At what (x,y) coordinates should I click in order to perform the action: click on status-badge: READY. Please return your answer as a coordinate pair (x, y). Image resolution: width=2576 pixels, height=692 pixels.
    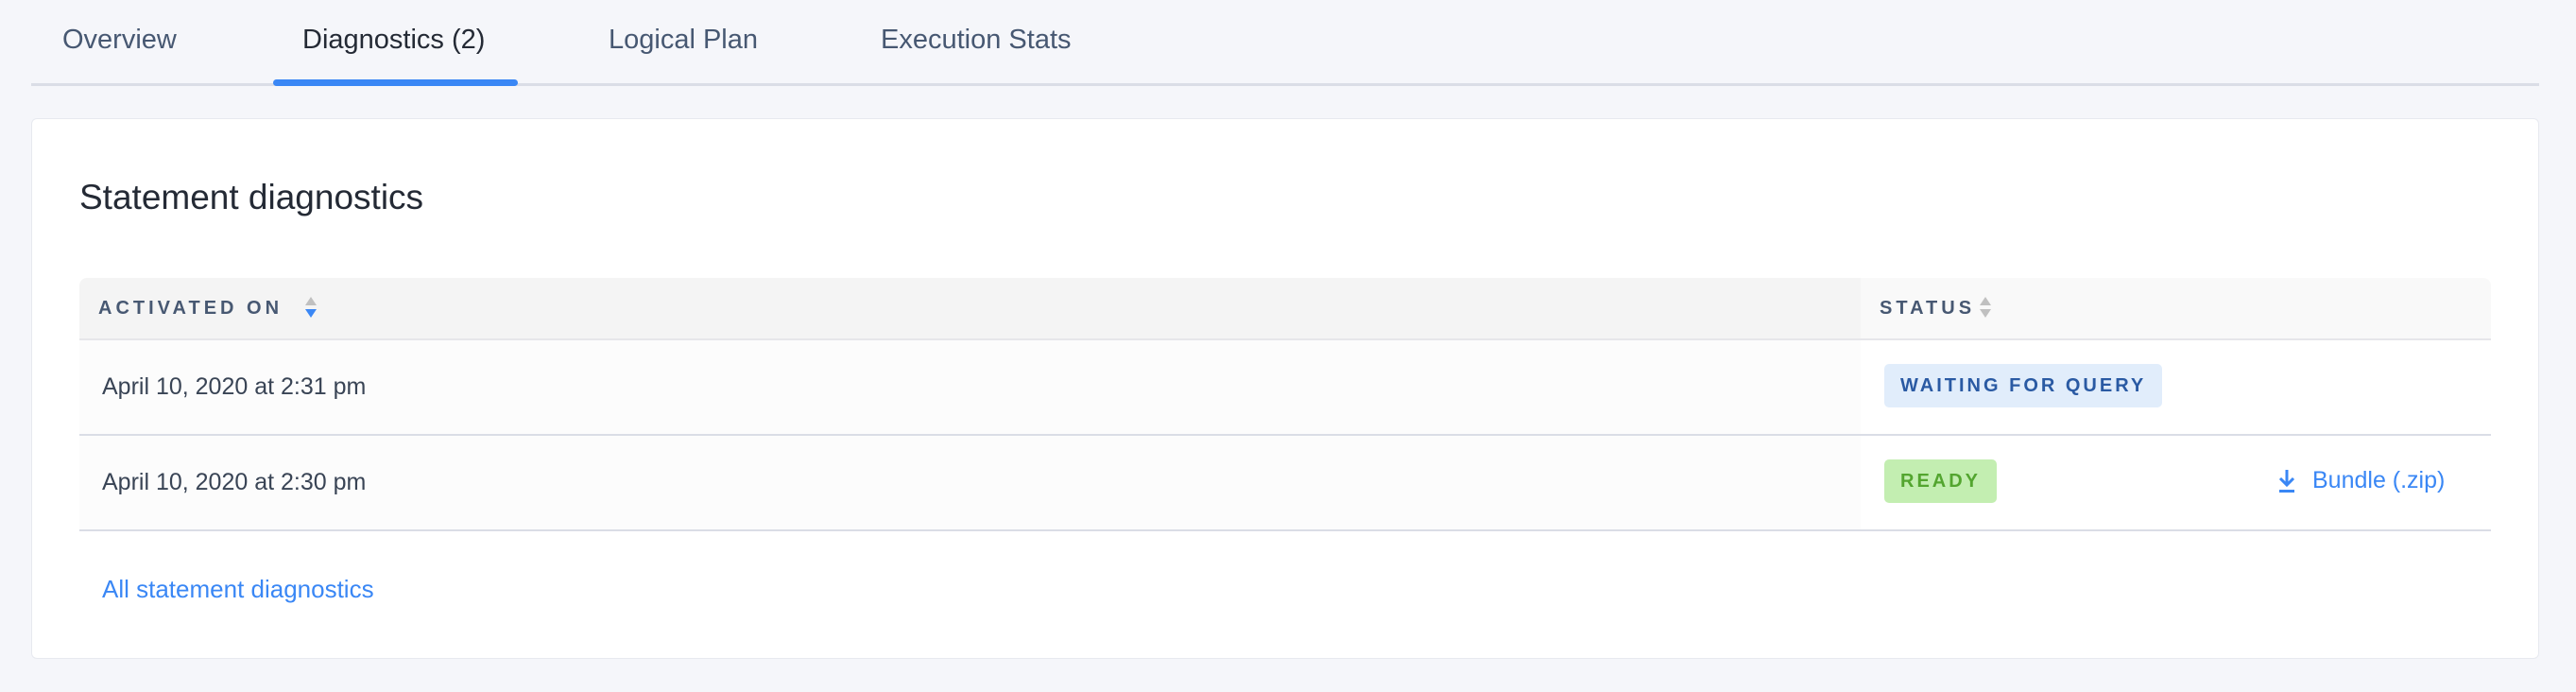
    Looking at the image, I should click on (1941, 481).